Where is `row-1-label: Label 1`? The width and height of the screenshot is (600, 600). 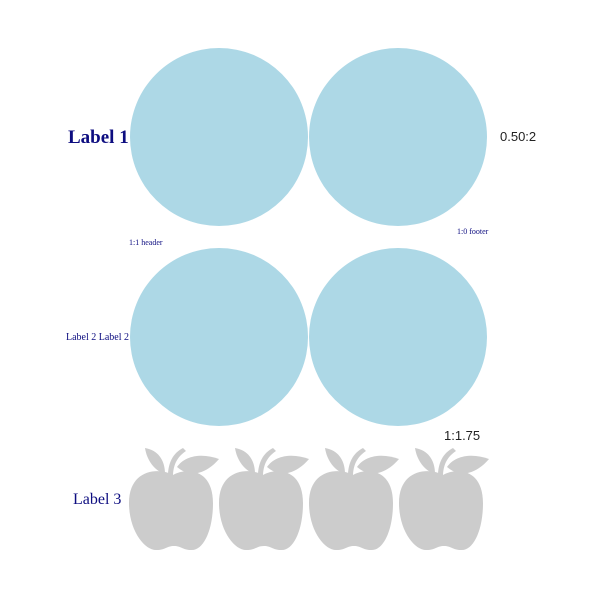
row-1-label: Label 1 is located at coordinates (98, 137).